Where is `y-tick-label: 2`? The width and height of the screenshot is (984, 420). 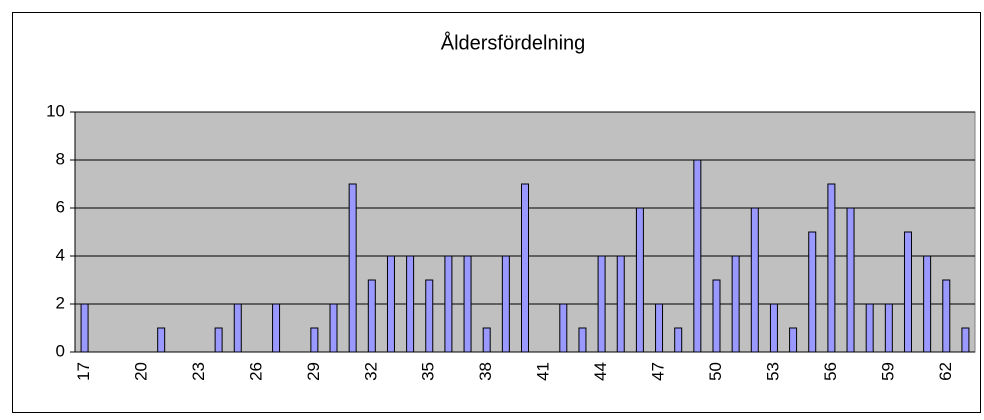
y-tick-label: 2 is located at coordinates (60, 302).